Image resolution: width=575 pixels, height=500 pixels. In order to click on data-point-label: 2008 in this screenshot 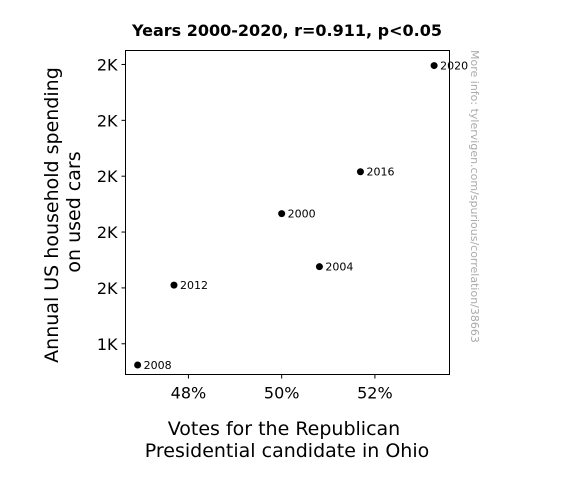, I will do `click(158, 365)`.